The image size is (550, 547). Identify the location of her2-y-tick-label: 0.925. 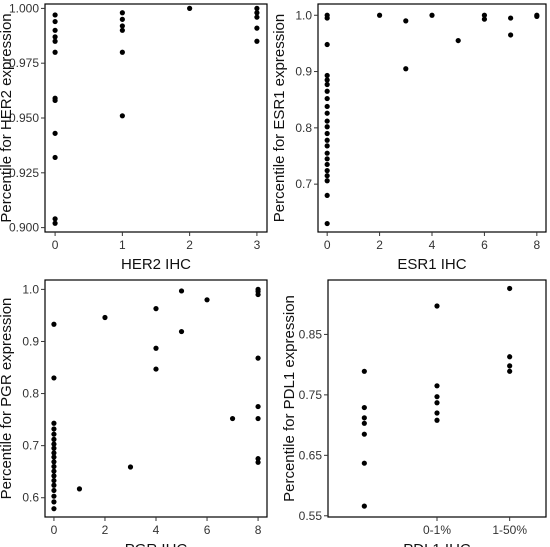
(24, 173).